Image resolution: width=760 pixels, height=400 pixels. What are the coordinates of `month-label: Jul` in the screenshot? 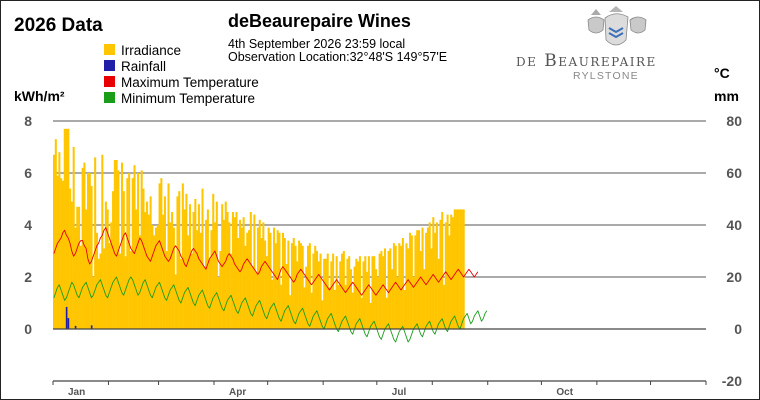 It's located at (399, 392).